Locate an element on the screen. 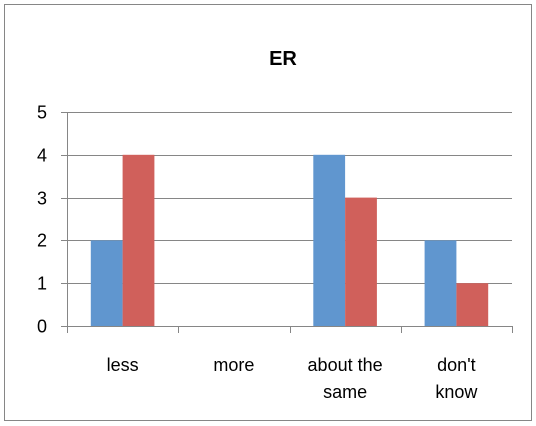 The width and height of the screenshot is (536, 426). y-tick-label: 5 is located at coordinates (42, 113).